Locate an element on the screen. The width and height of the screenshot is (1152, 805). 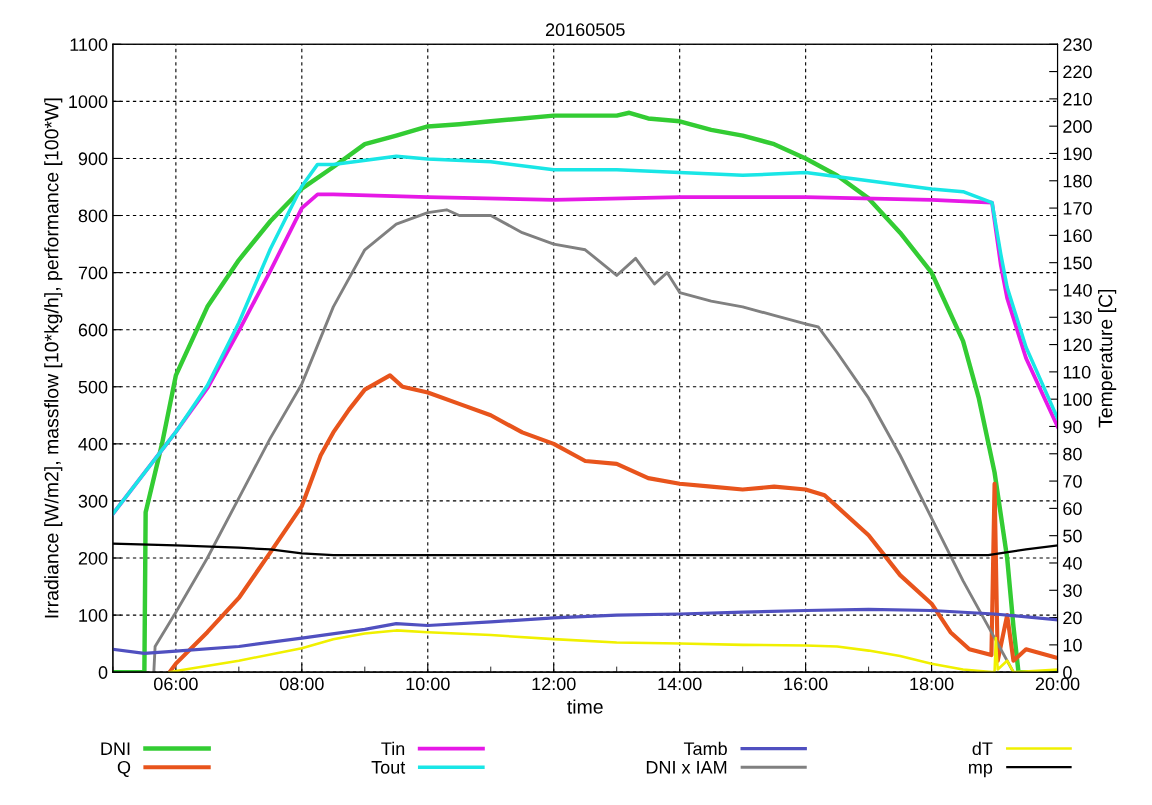
x-tick-label: 20:00 is located at coordinates (1057, 684).